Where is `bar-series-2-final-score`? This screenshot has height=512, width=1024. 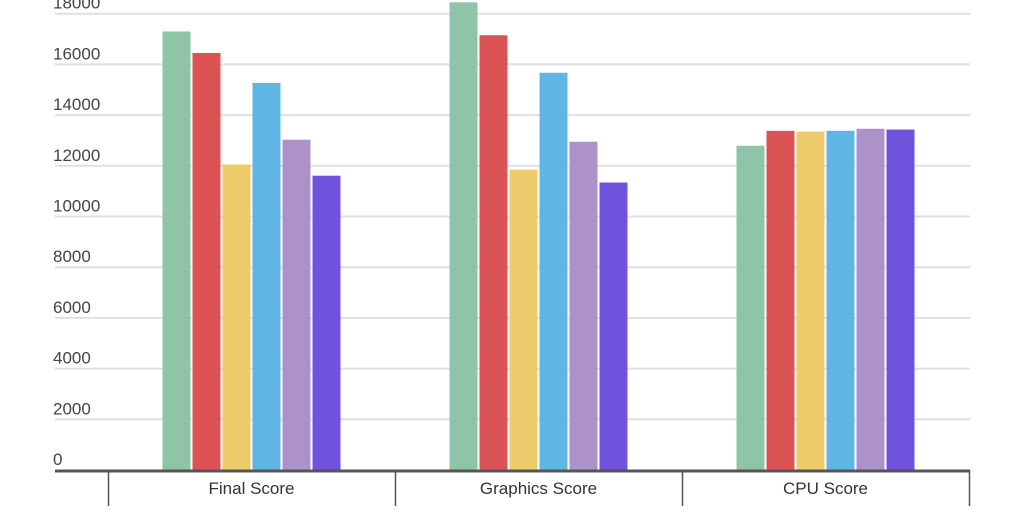
bar-series-2-final-score is located at coordinates (206, 261).